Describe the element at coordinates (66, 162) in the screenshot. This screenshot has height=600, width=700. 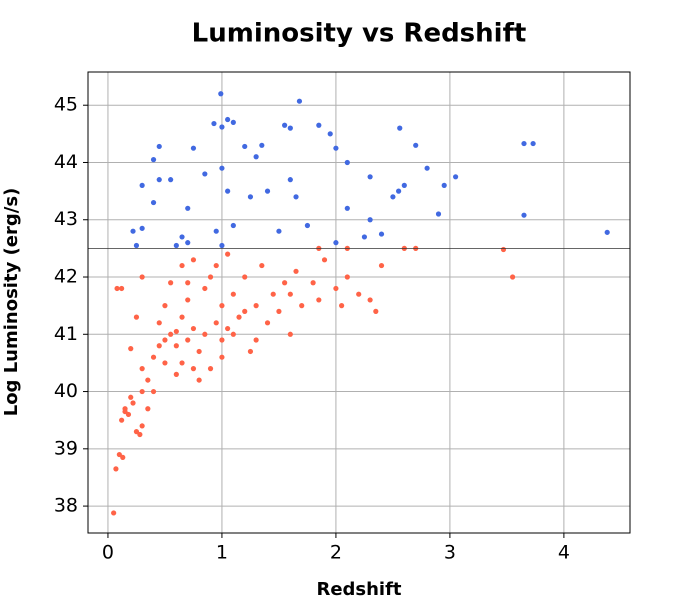
I see `y-tick-label: 44` at that location.